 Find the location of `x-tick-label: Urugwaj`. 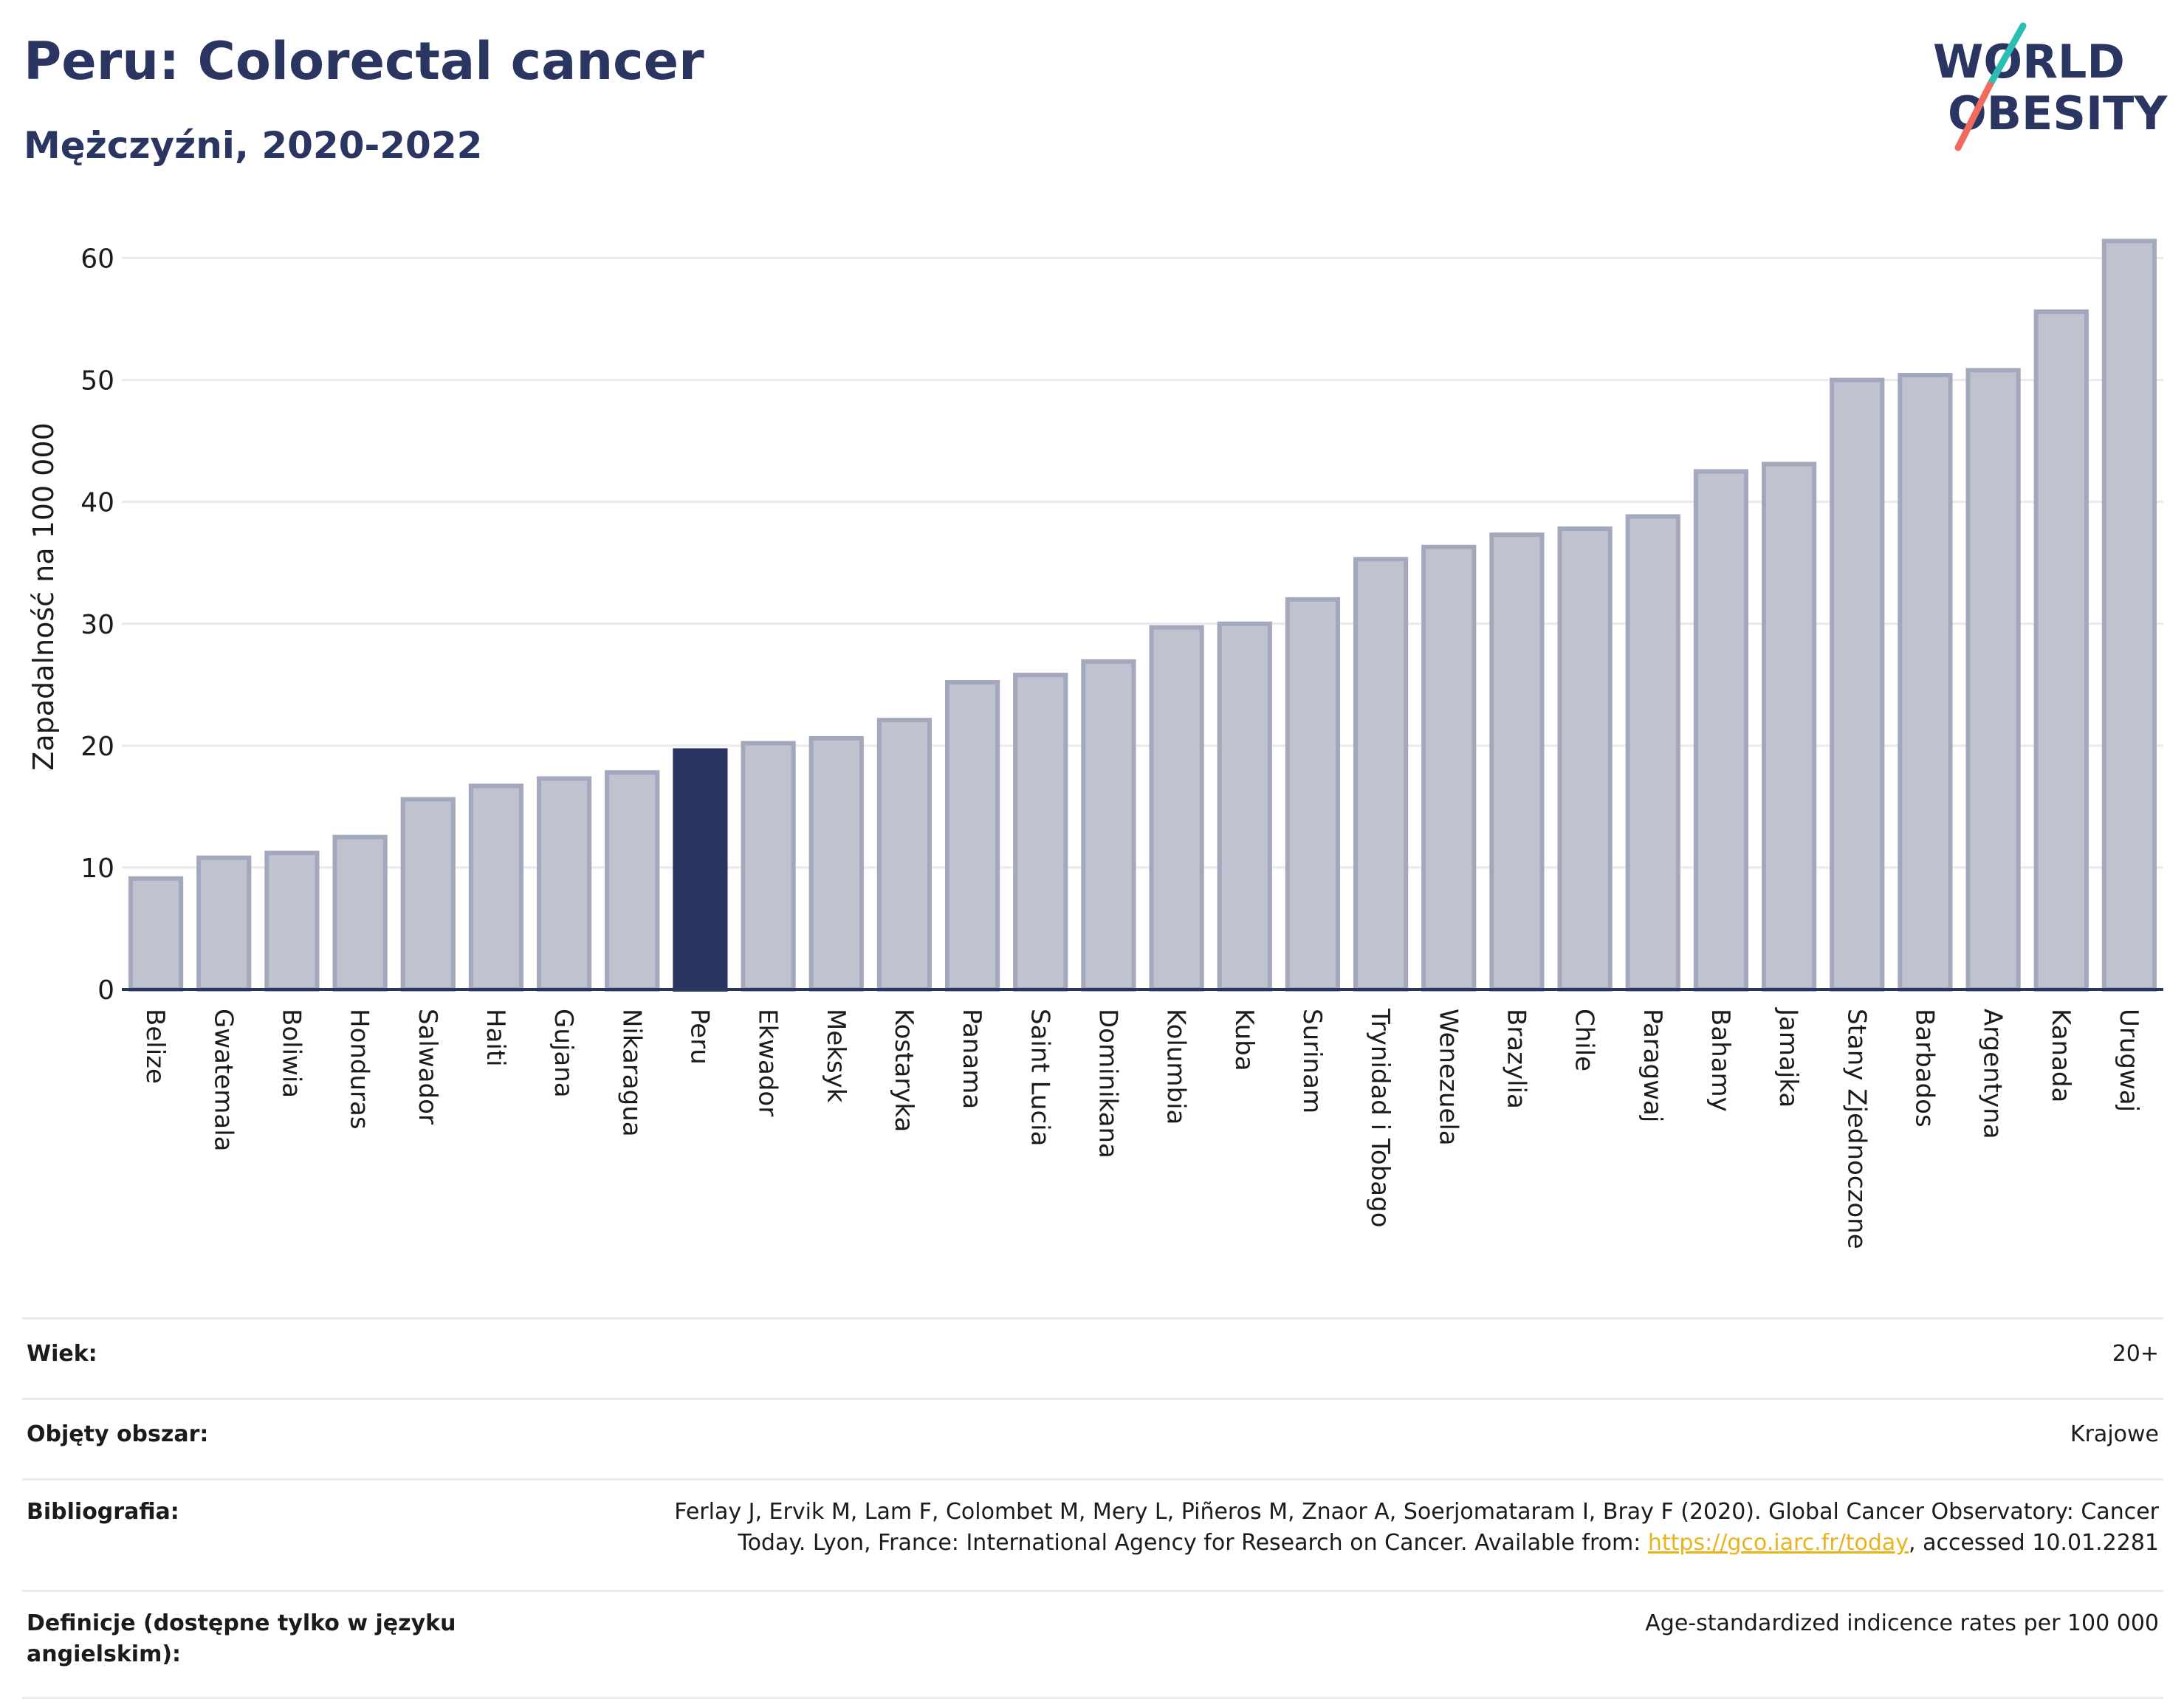

x-tick-label: Urugwaj is located at coordinates (2129, 1060).